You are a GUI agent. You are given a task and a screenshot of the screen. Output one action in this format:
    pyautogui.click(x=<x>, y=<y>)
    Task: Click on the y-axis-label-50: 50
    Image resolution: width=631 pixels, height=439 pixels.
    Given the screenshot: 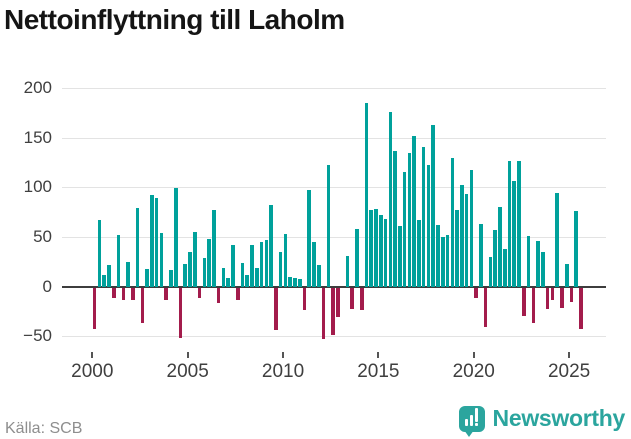 What is the action you would take?
    pyautogui.click(x=42, y=236)
    